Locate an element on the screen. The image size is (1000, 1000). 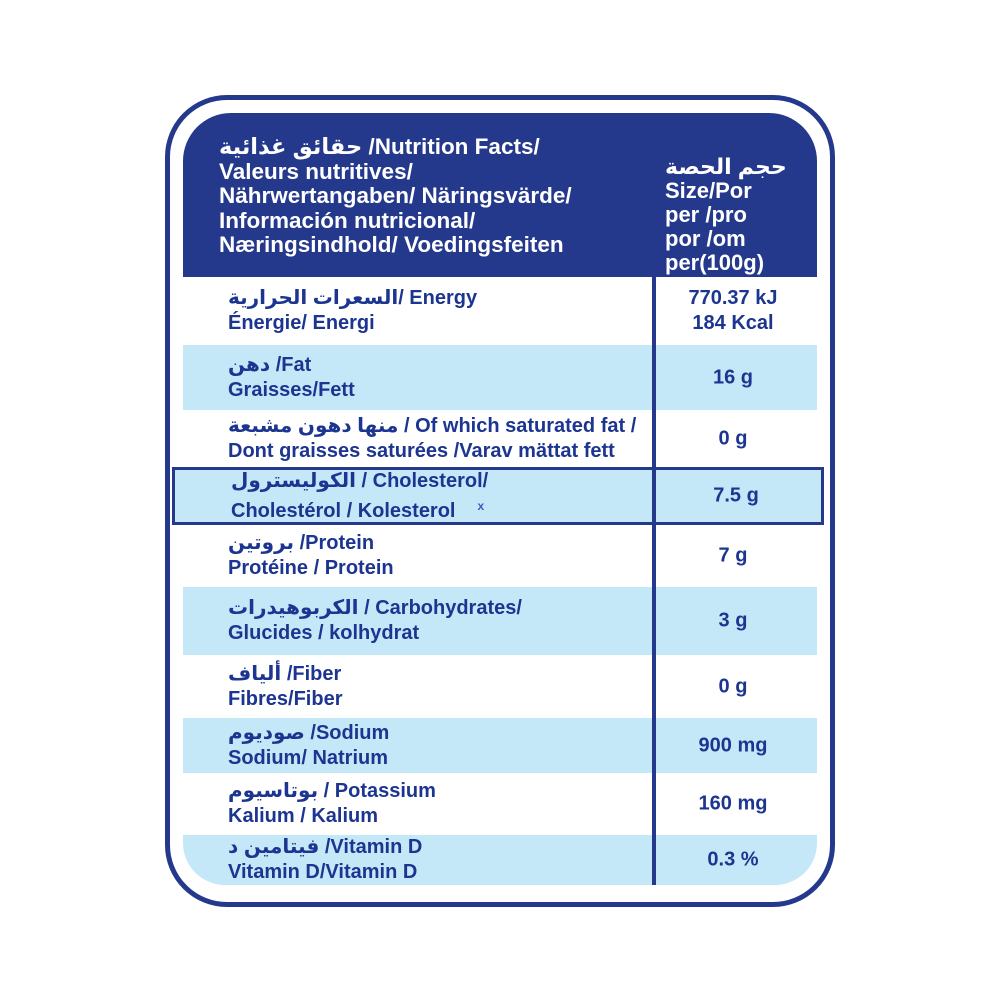
nutrient-name-line: Sodium/ Natrium is located at coordinates (308, 757).